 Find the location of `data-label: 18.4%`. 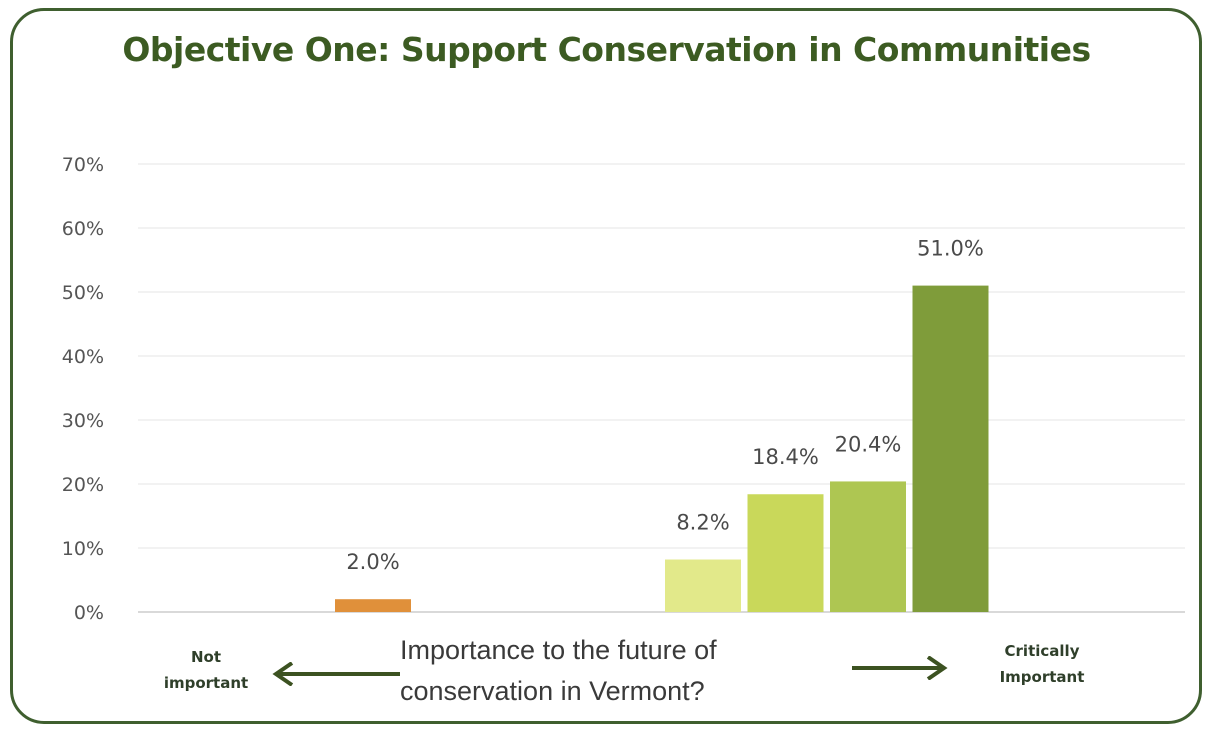

data-label: 18.4% is located at coordinates (785, 457).